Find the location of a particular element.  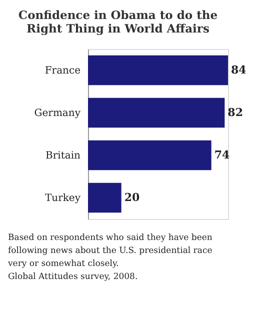

text: Confidence in Obama to do the is located at coordinates (118, 15).